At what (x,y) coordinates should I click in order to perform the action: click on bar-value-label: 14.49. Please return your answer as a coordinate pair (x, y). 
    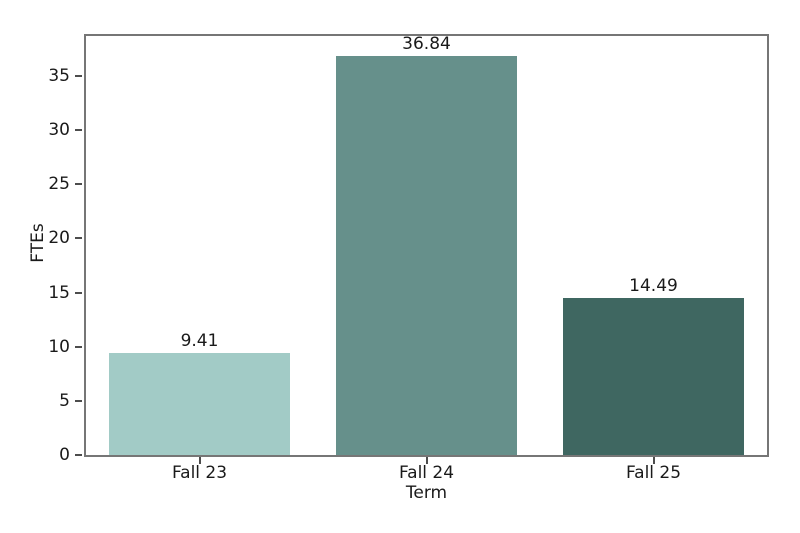
    Looking at the image, I should click on (653, 286).